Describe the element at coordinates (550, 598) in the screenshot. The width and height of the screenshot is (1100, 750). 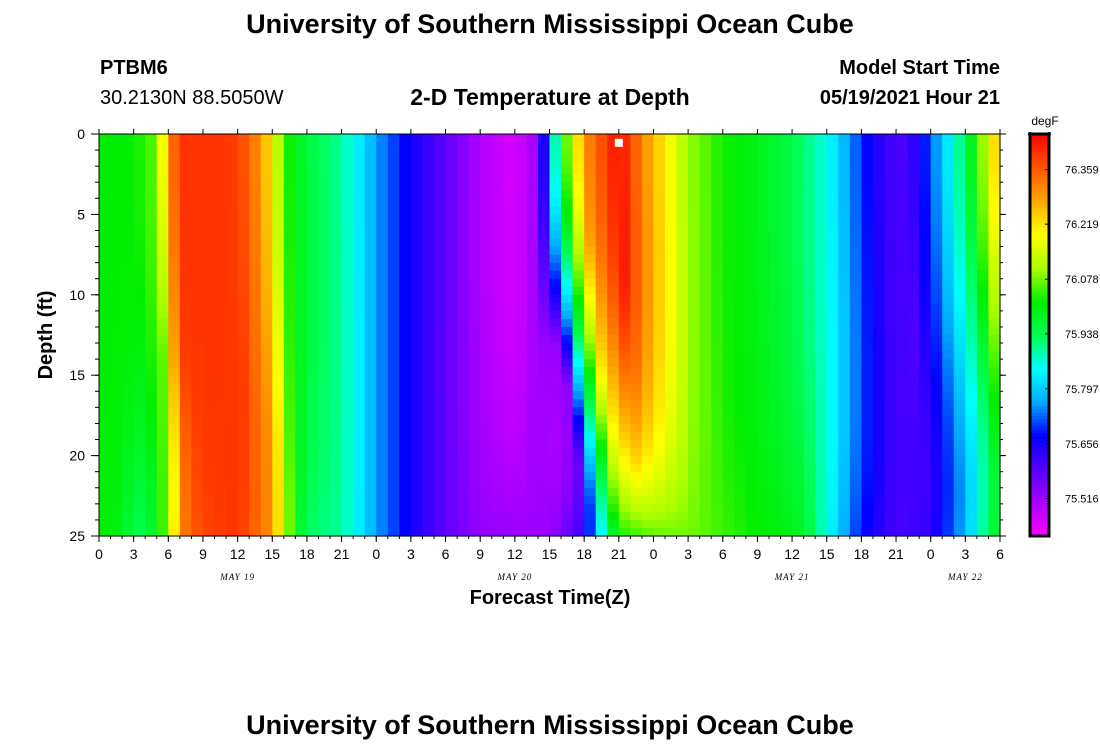
I see `x-axis-title: Forecast Time(Z)` at that location.